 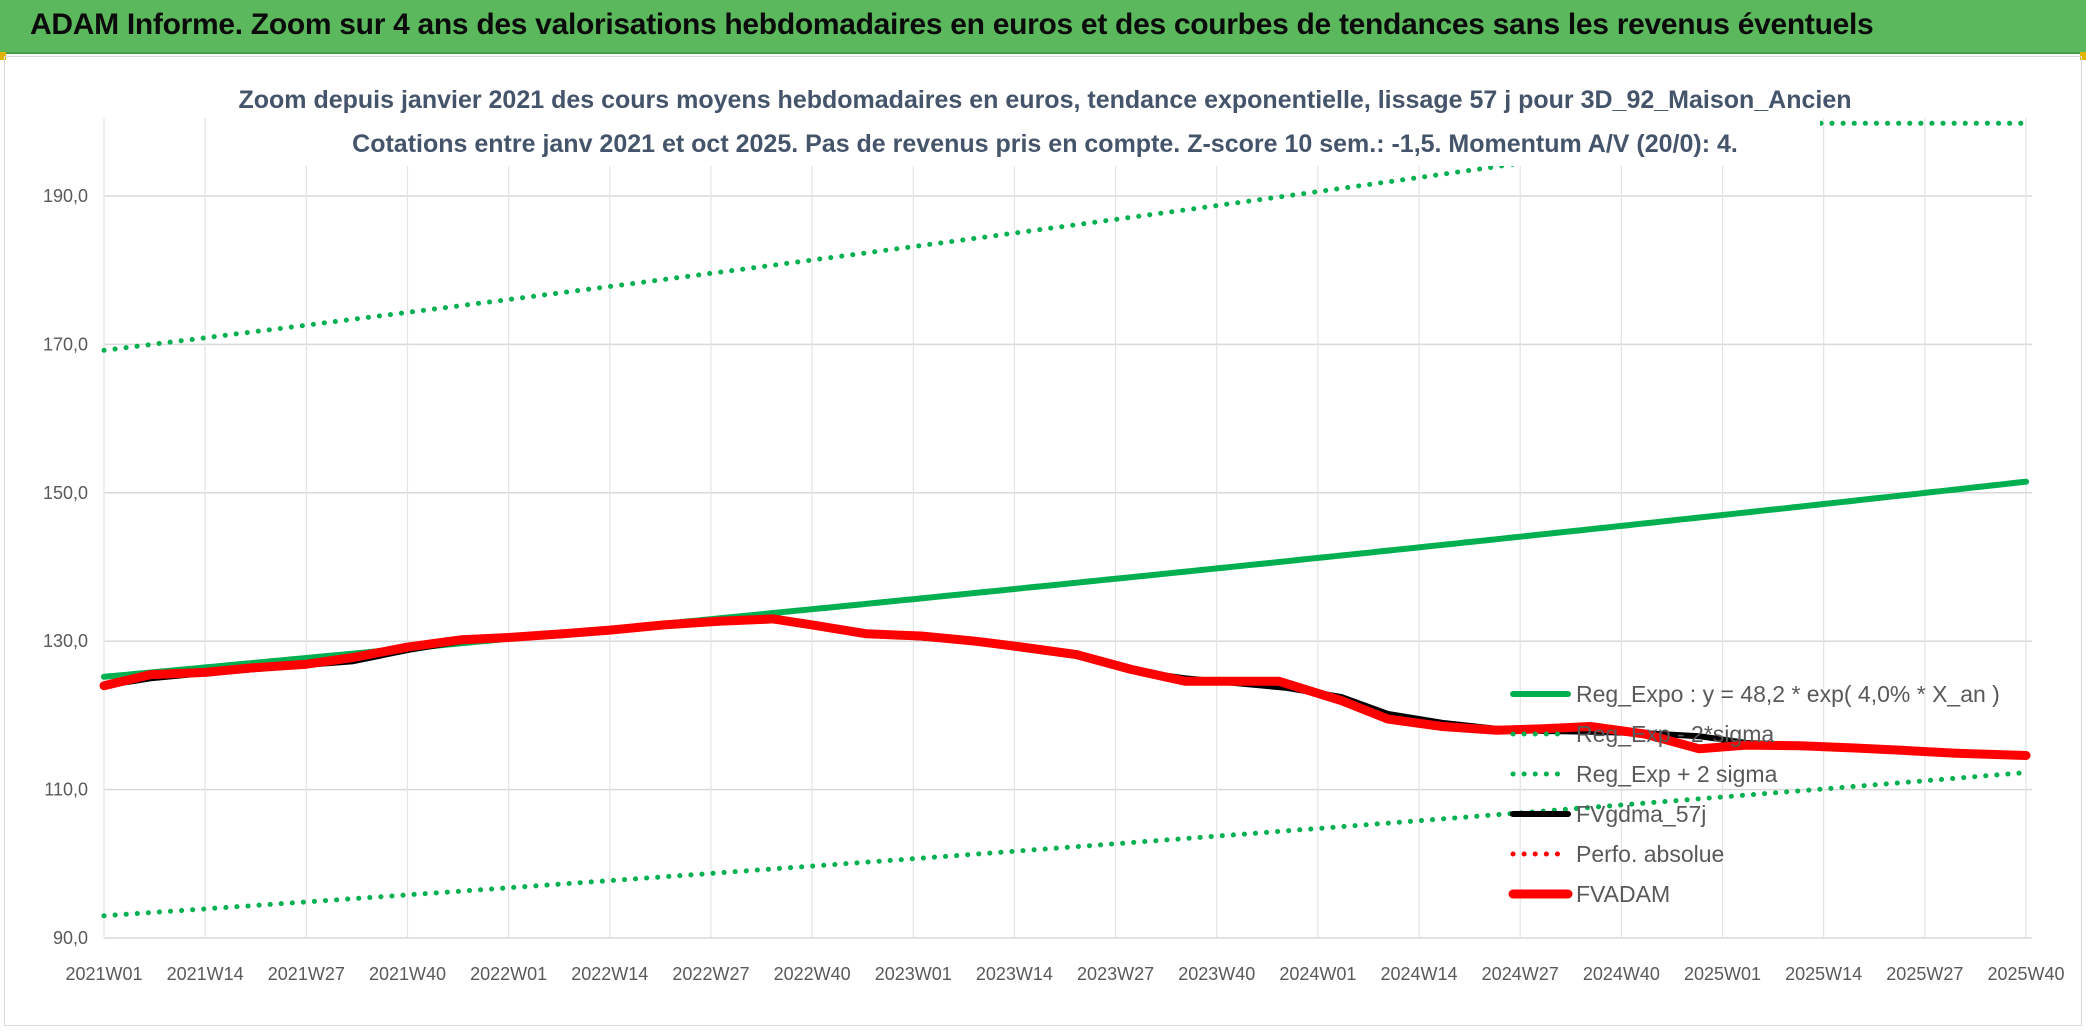 I want to click on y-tick-label: 90,0, so click(x=70, y=938).